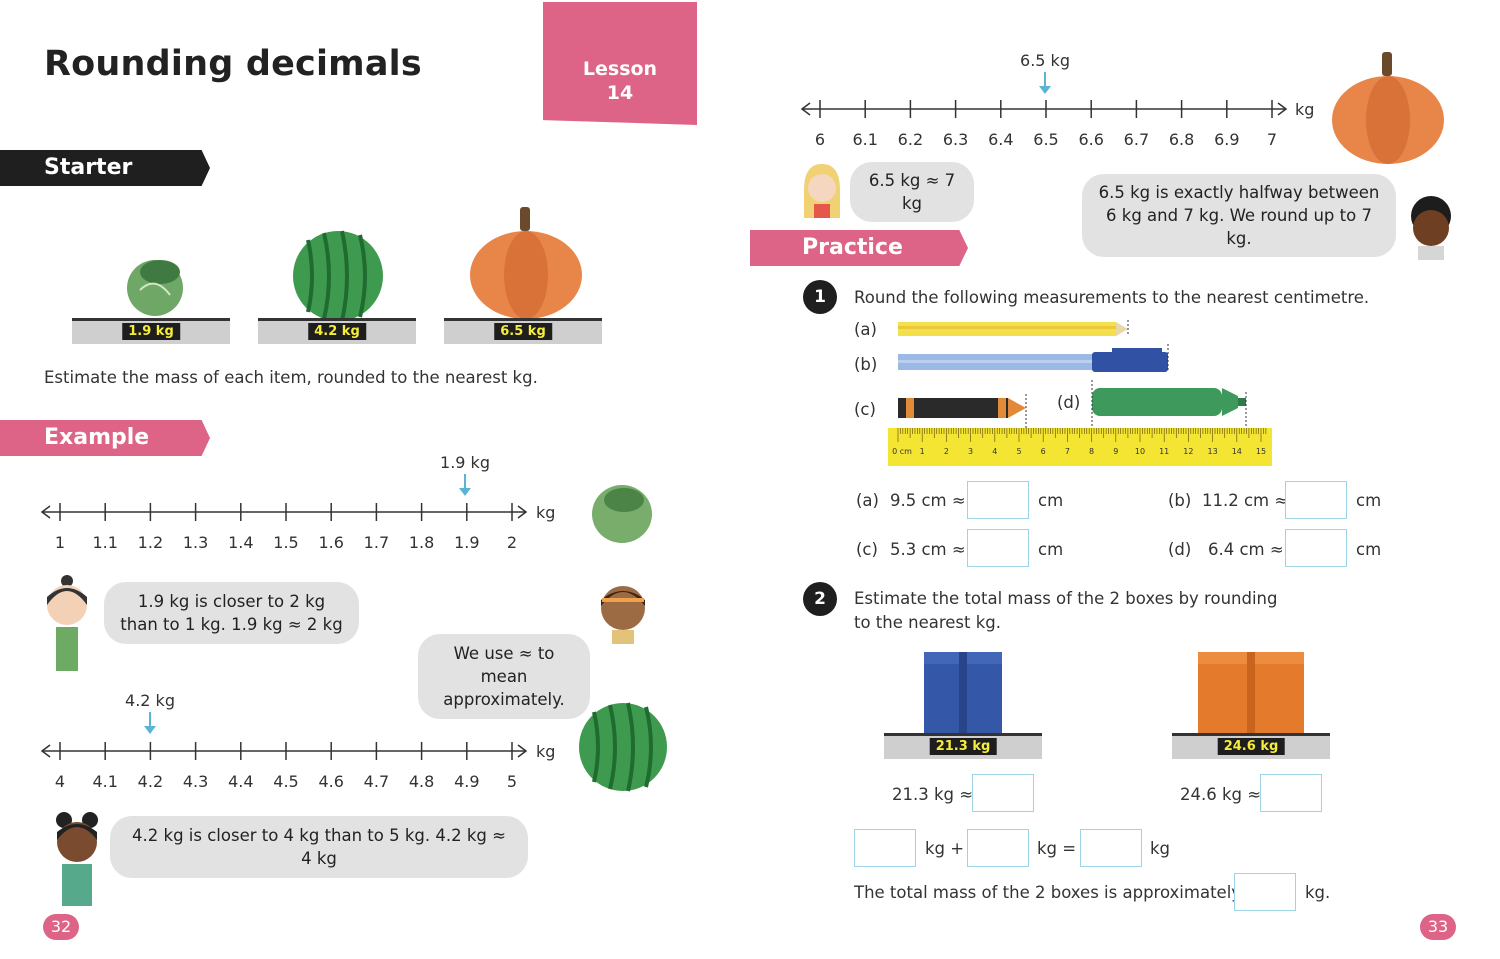 The image size is (1500, 959). What do you see at coordinates (1188, 451) in the screenshot?
I see `ruler-label: 12` at bounding box center [1188, 451].